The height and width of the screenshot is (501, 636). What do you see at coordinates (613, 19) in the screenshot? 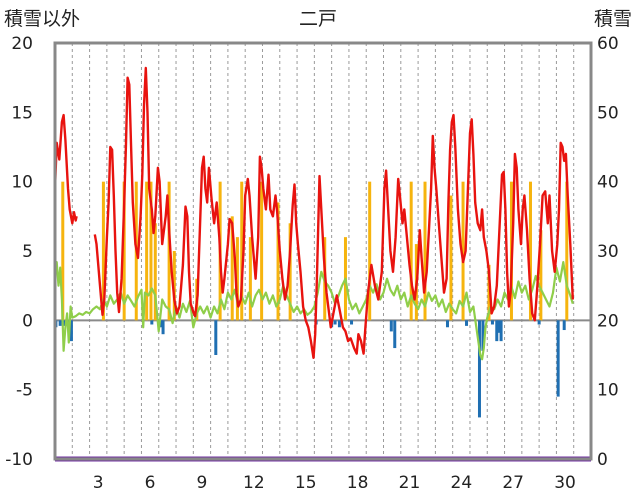
I see `right-axis-label: 積雪` at bounding box center [613, 19].